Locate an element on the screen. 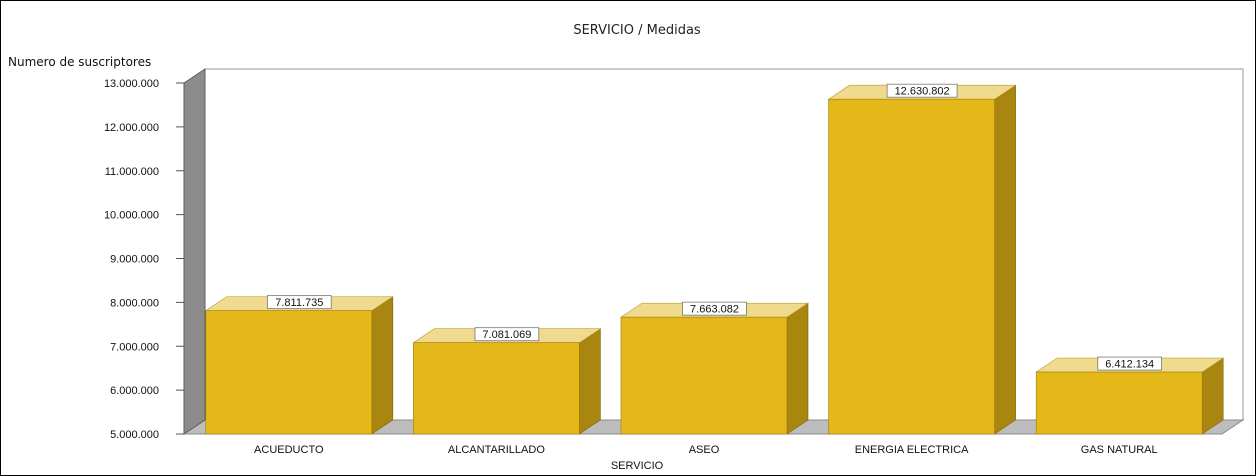  y-tick-label: 8.000.000 is located at coordinates (134, 303).